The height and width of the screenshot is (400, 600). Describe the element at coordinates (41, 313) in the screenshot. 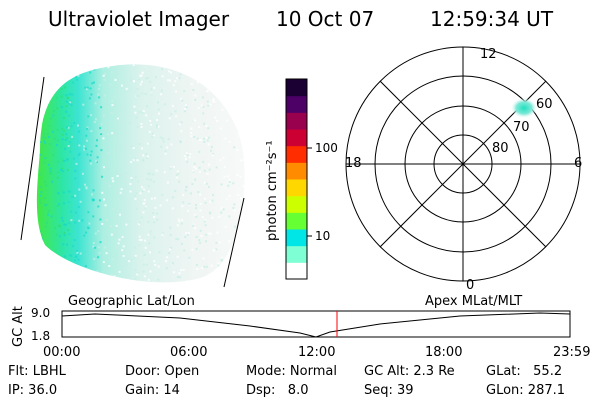

I see `timeline-ytick-top: 9.0` at that location.